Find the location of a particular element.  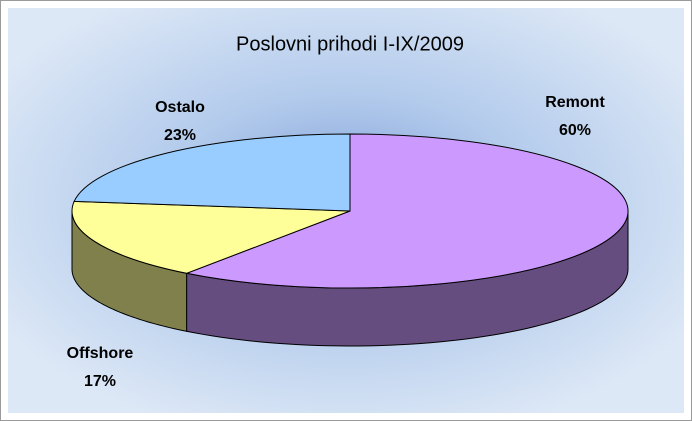

chart-title: Poslovni prihodi I-IX/2009 is located at coordinates (350, 44).